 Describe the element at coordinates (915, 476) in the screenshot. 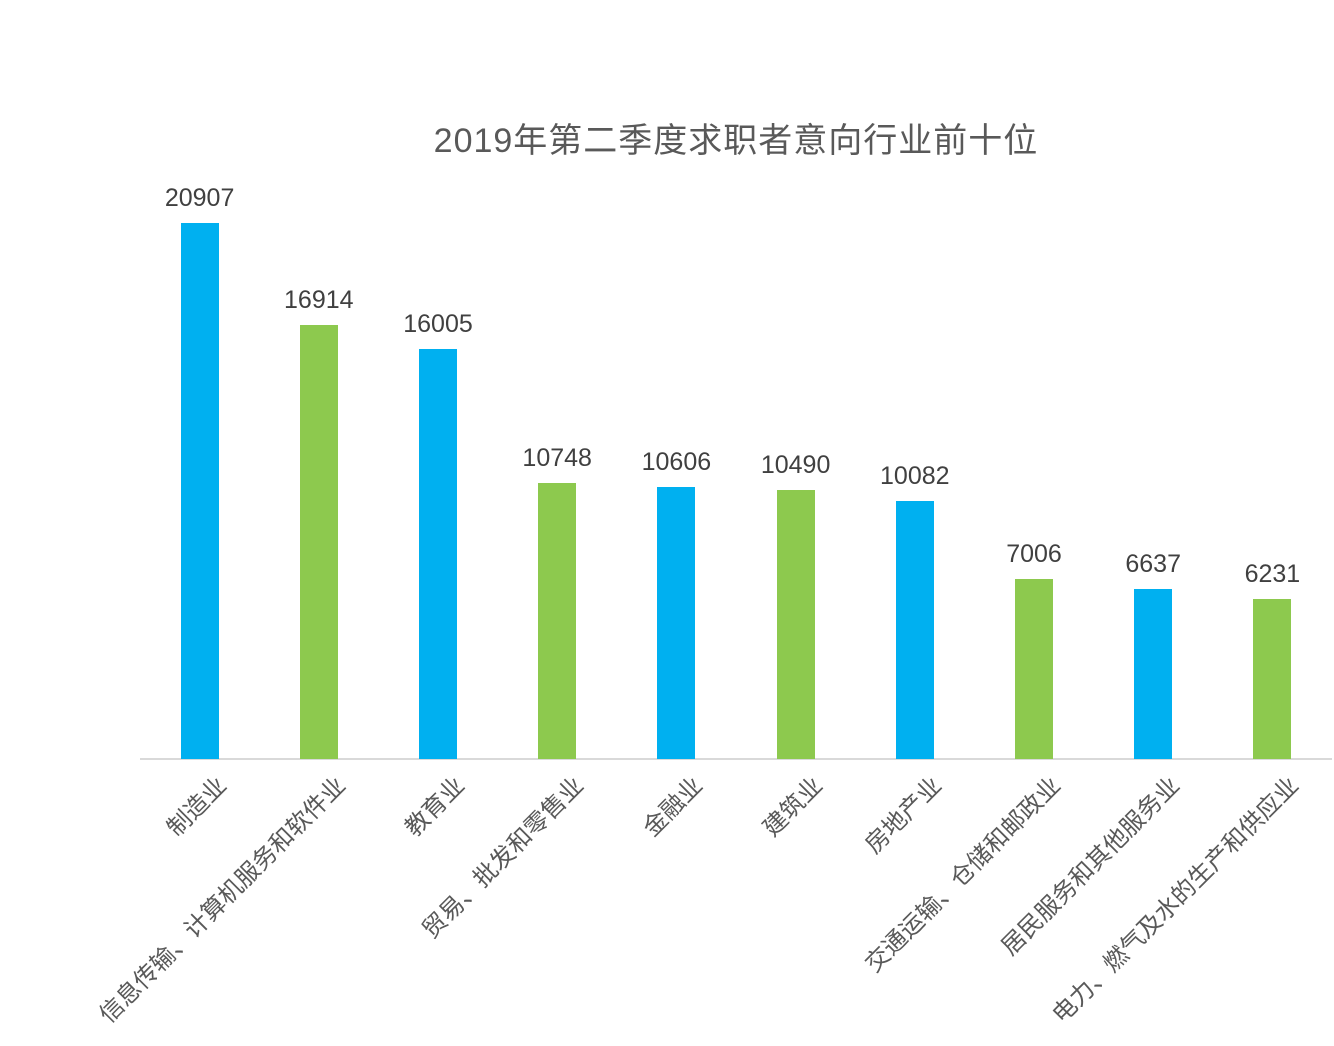

I see `bar-value-label-7: 10082` at that location.